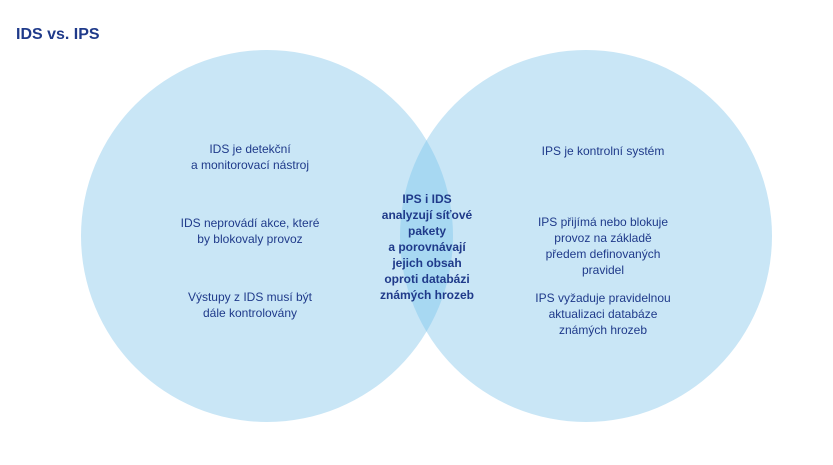  I want to click on page-title: IDS vs. IPS, so click(58, 34).